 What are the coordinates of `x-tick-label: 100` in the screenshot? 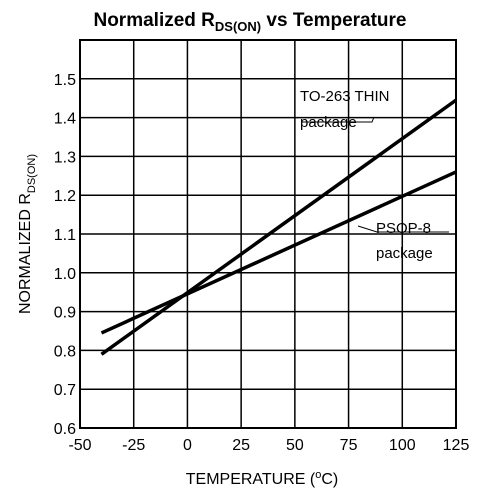 It's located at (402, 445).